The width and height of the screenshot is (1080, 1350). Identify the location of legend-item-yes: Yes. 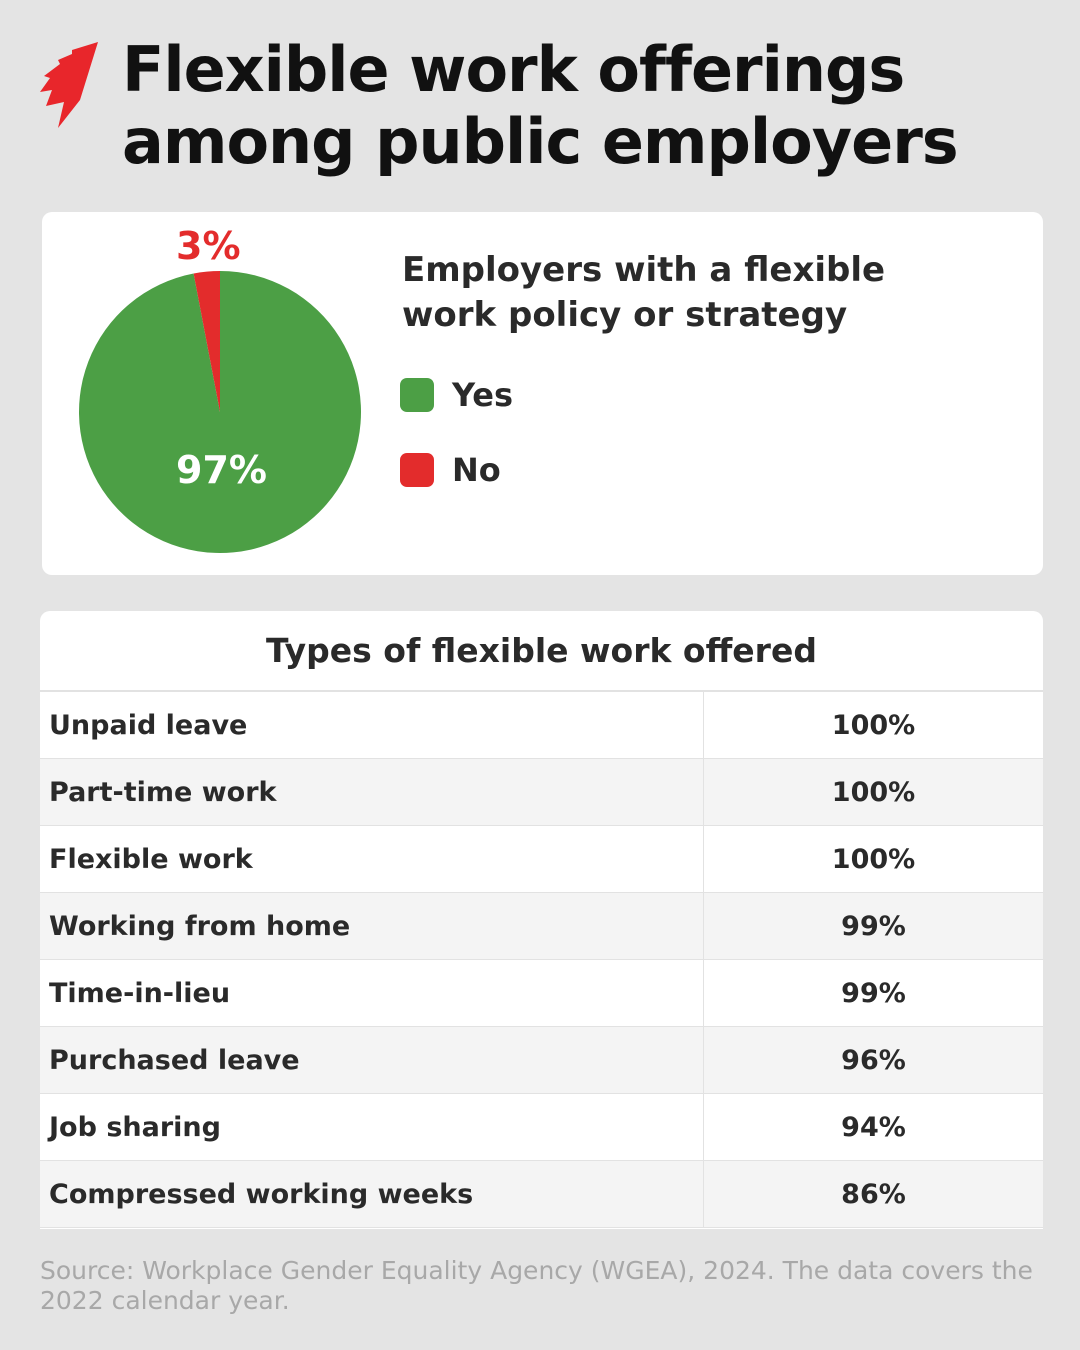
(456, 395).